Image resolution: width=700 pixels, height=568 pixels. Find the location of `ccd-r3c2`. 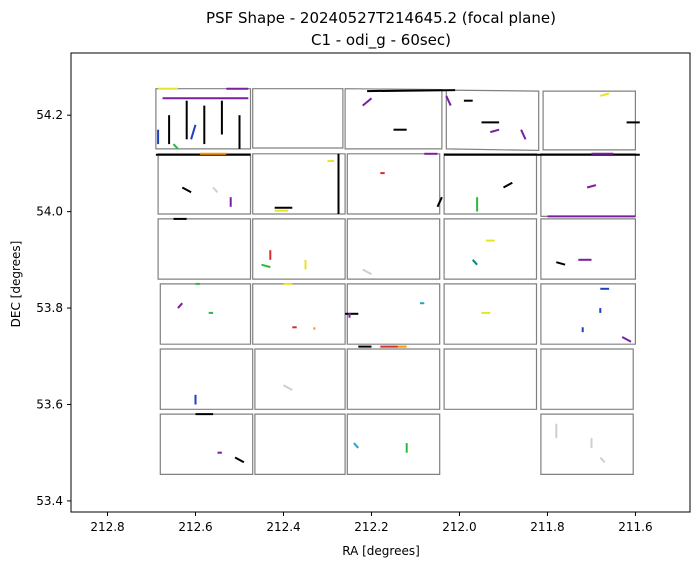

ccd-r3c2 is located at coordinates (393, 314).